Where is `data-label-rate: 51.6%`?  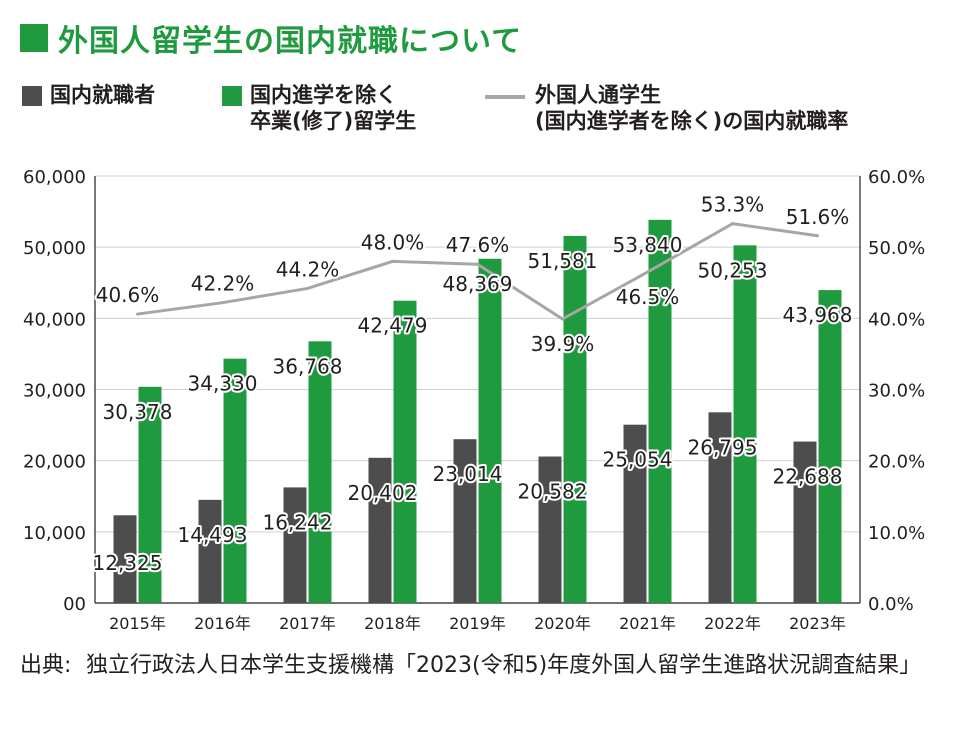
data-label-rate: 51.6% is located at coordinates (818, 217).